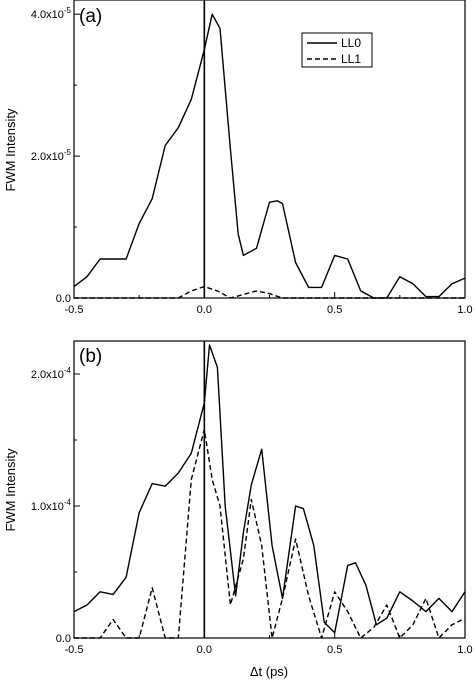  What do you see at coordinates (51, 373) in the screenshot?
I see `panel-b-y-tick-label: 2.0x10⁻⁴` at bounding box center [51, 373].